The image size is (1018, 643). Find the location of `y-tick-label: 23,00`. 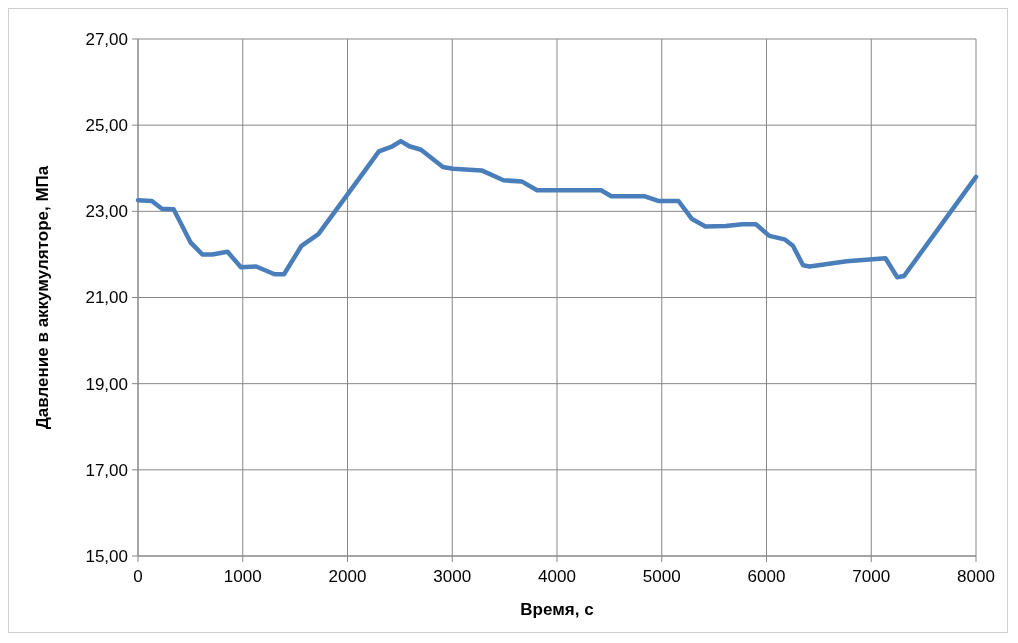

y-tick-label: 23,00 is located at coordinates (106, 212).